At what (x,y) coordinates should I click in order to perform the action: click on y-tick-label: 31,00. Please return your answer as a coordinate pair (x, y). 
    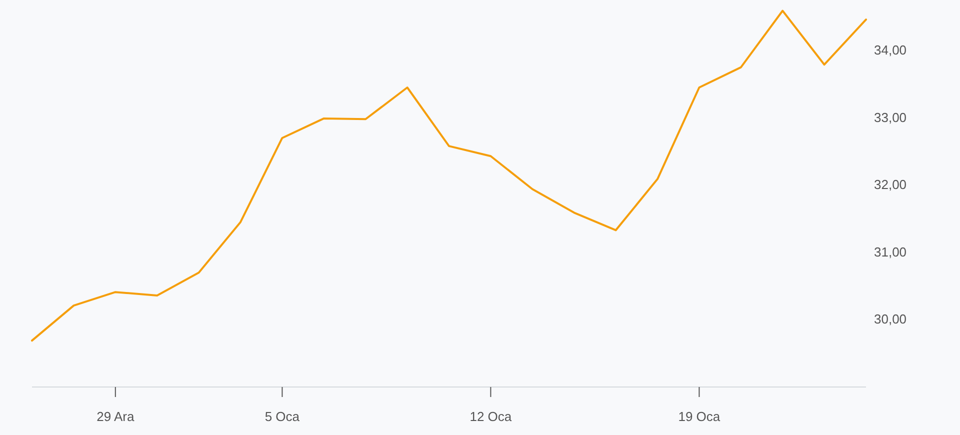
    Looking at the image, I should click on (890, 252).